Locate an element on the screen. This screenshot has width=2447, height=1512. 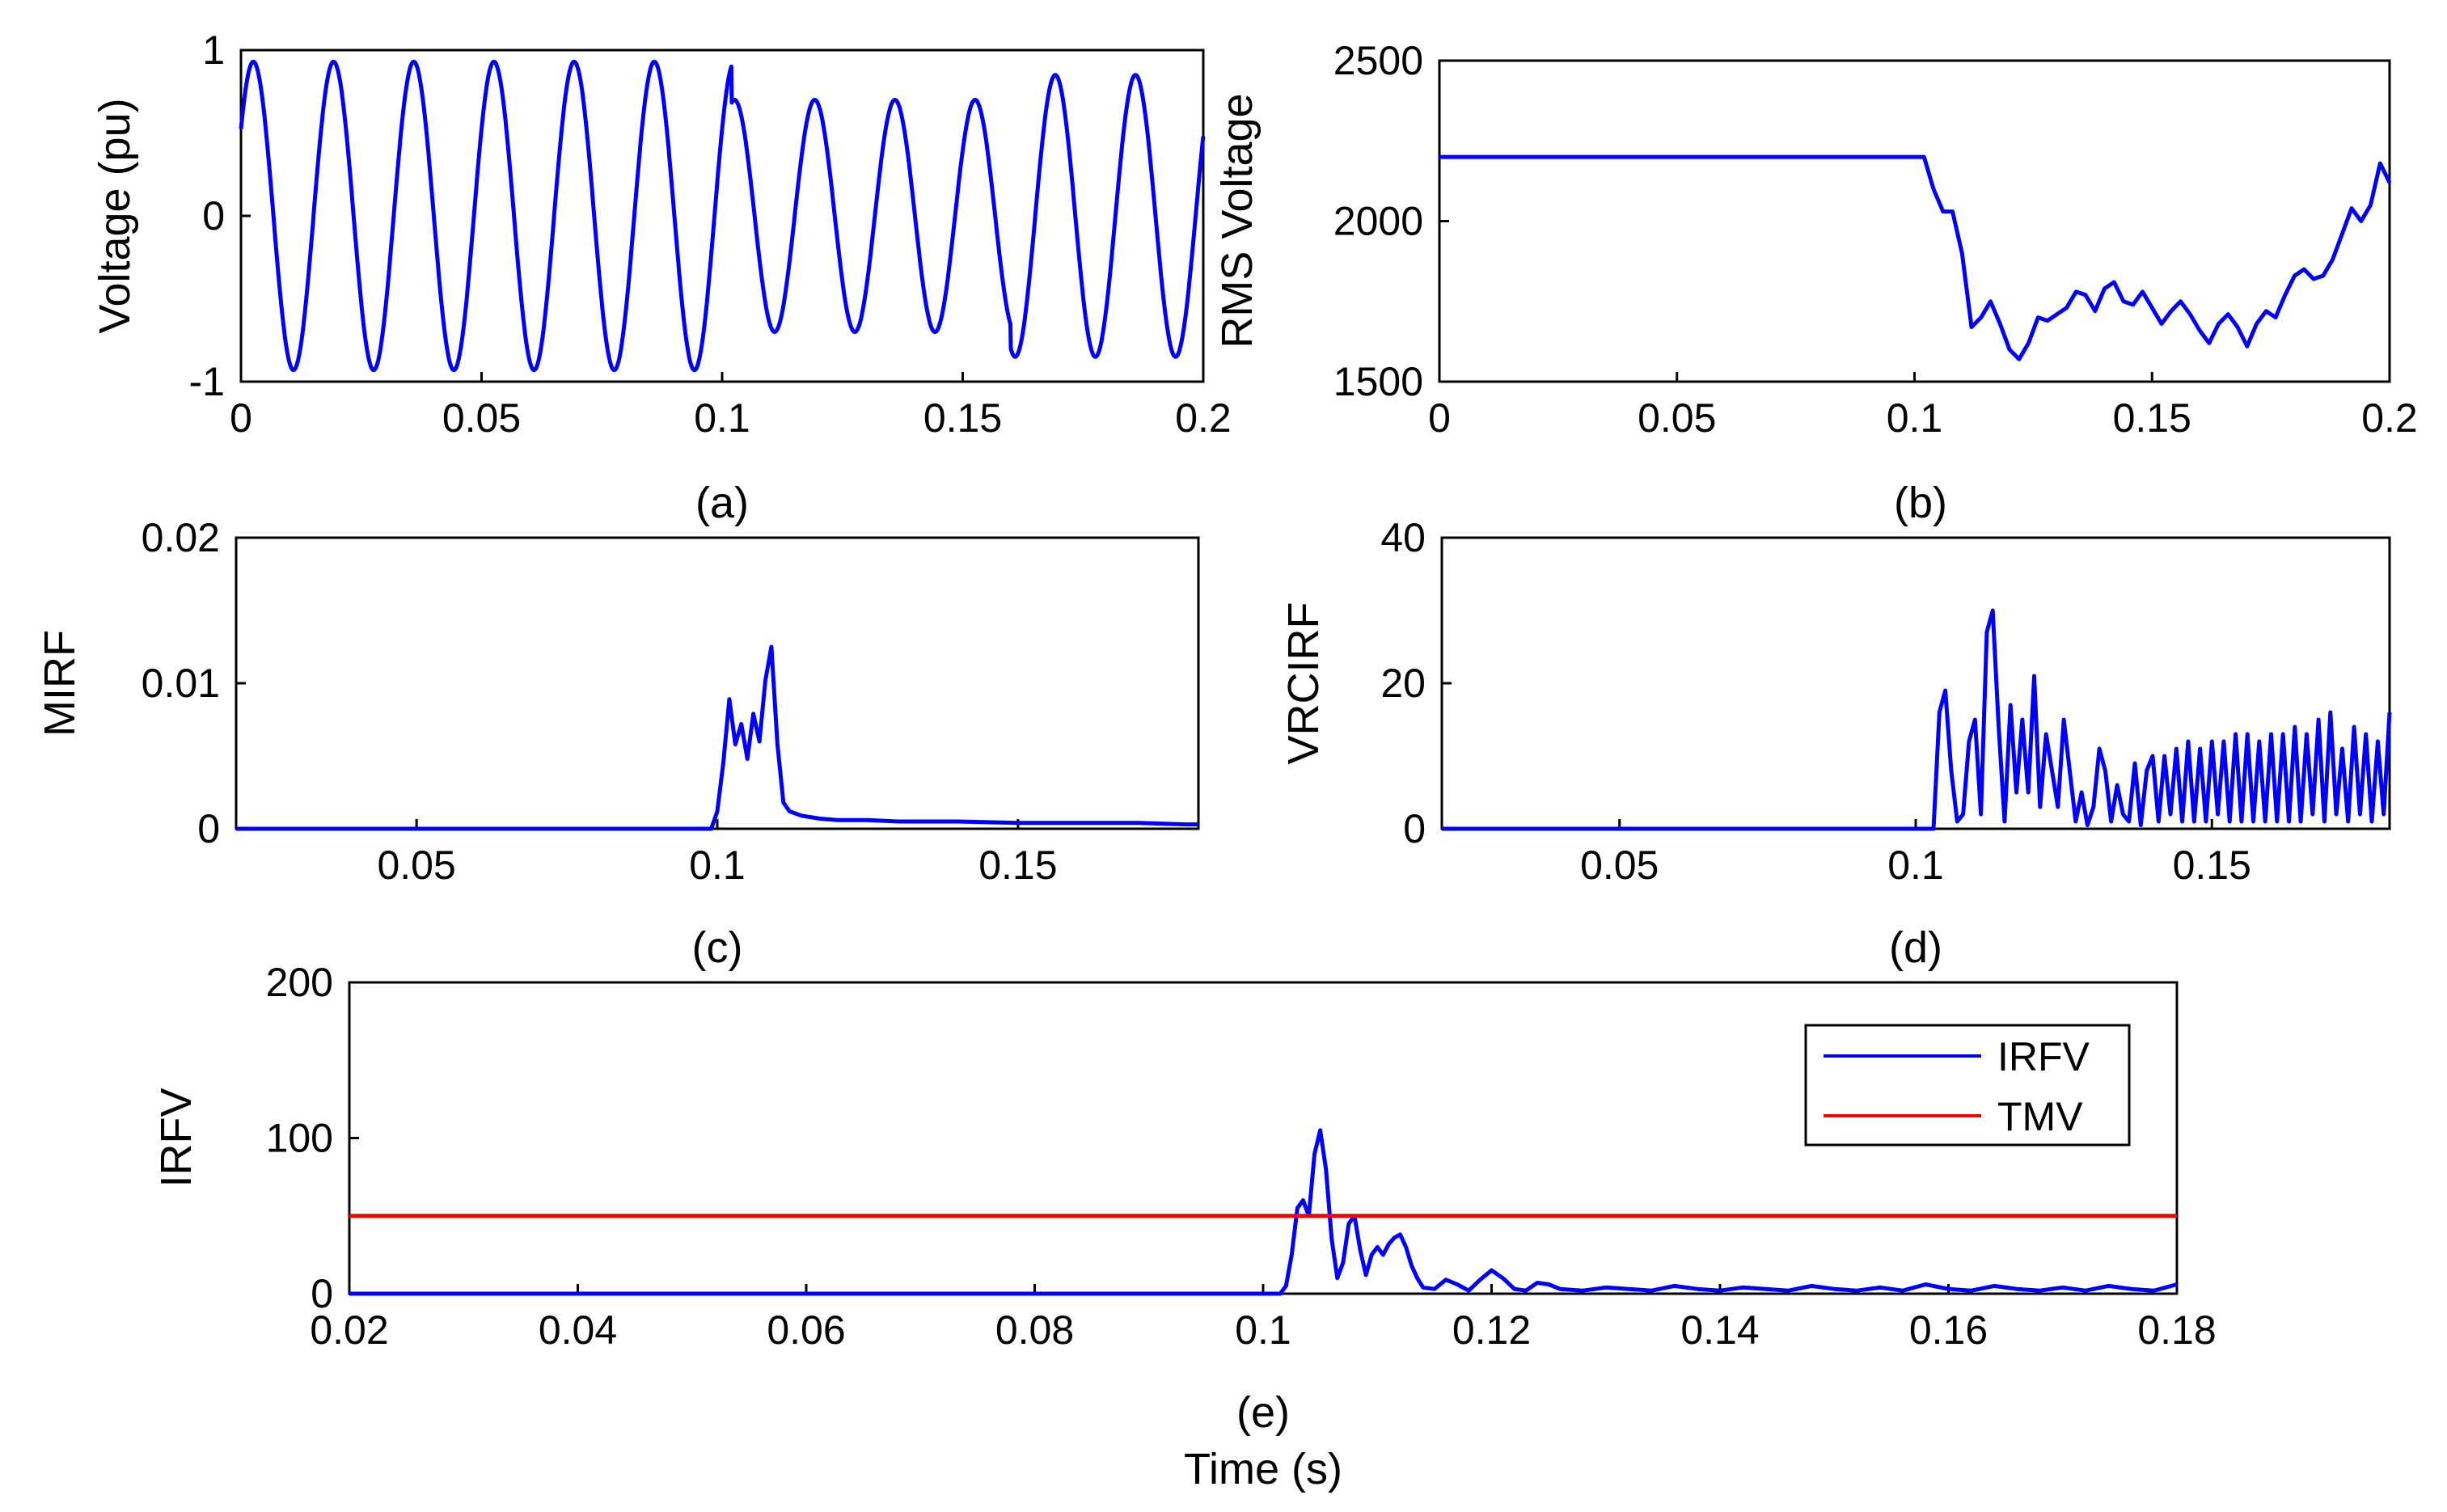
panel-c-xtick-label: 0.15 is located at coordinates (1017, 865).